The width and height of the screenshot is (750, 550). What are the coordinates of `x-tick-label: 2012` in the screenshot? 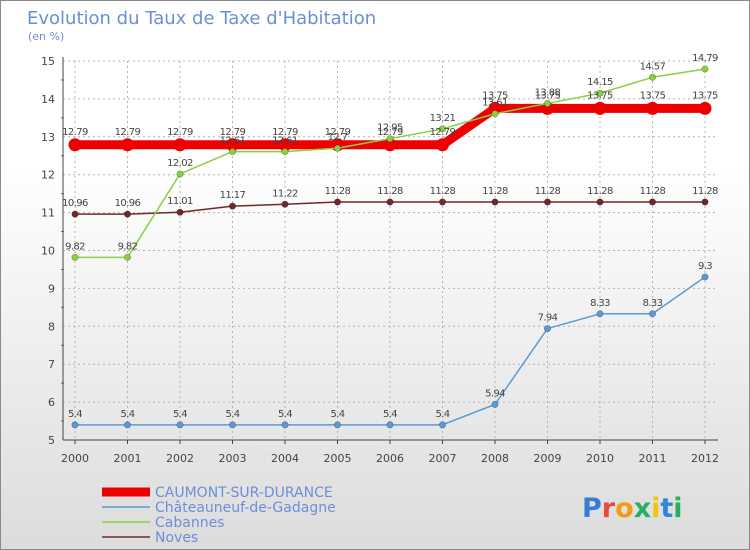 It's located at (705, 458).